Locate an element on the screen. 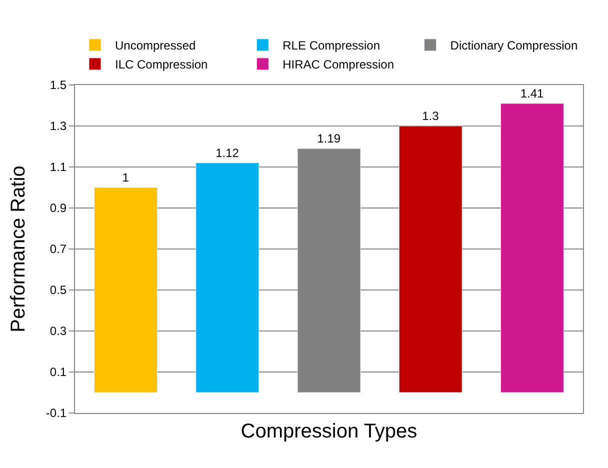 The height and width of the screenshot is (468, 608). legend-label: Dictionary Compression is located at coordinates (514, 45).